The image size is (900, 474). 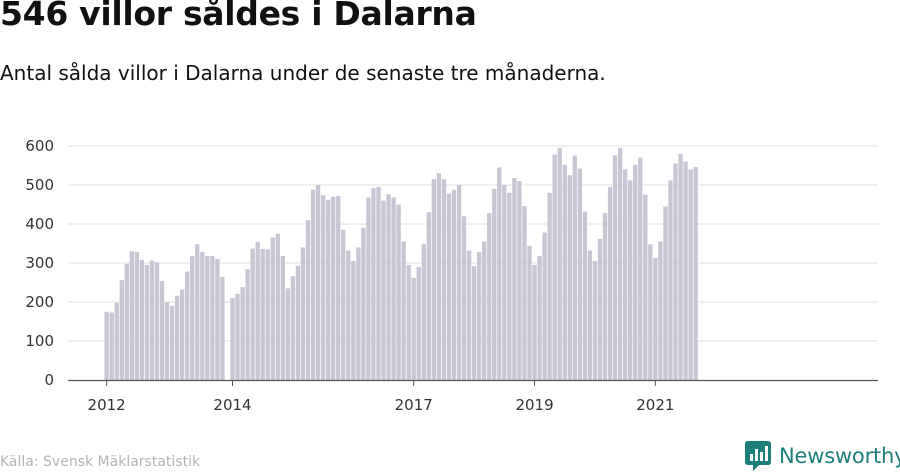 I want to click on y-tick-label: 200, so click(x=39, y=302).